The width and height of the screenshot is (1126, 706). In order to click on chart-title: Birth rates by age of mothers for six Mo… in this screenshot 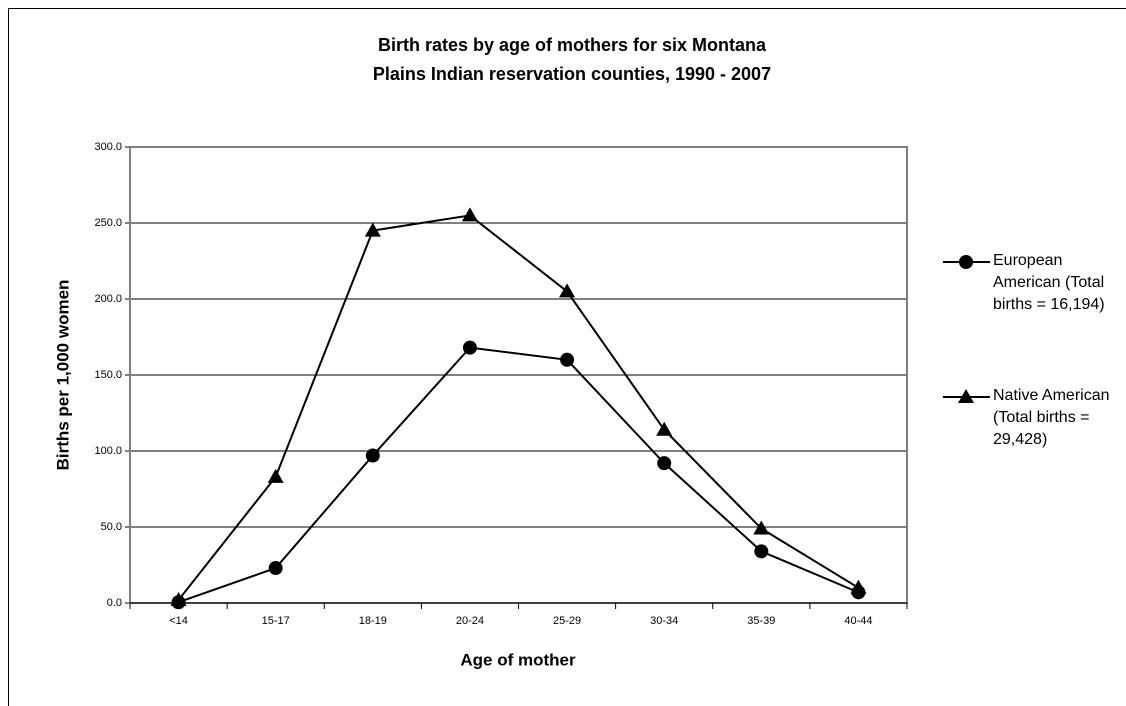, I will do `click(572, 45)`.